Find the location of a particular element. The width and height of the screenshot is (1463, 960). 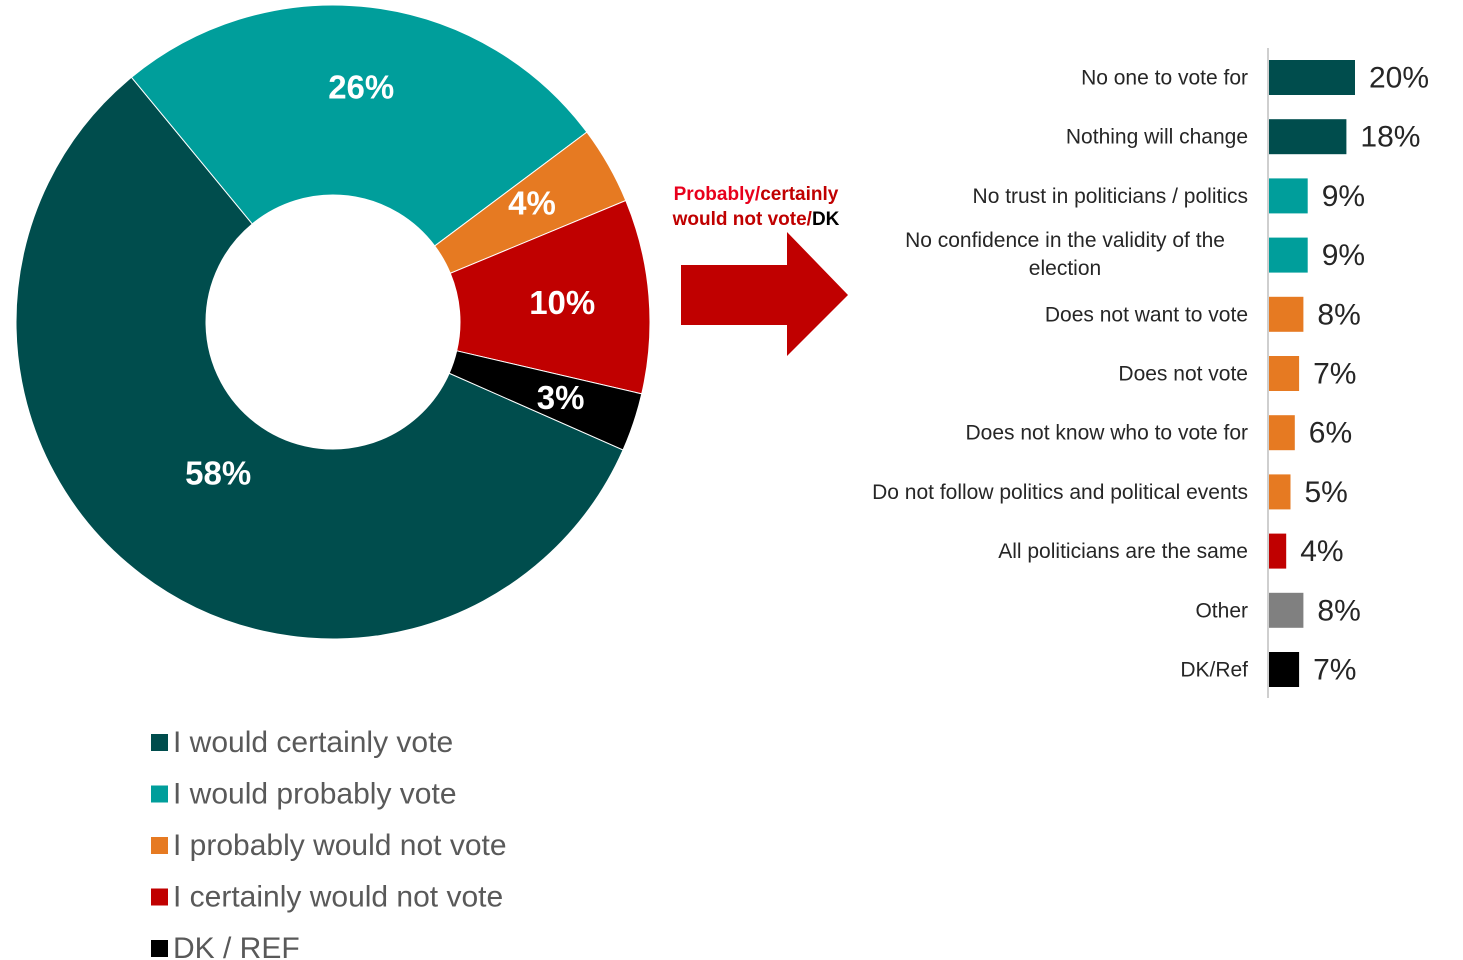

donut-slice-dk-ref is located at coordinates (545, 400).